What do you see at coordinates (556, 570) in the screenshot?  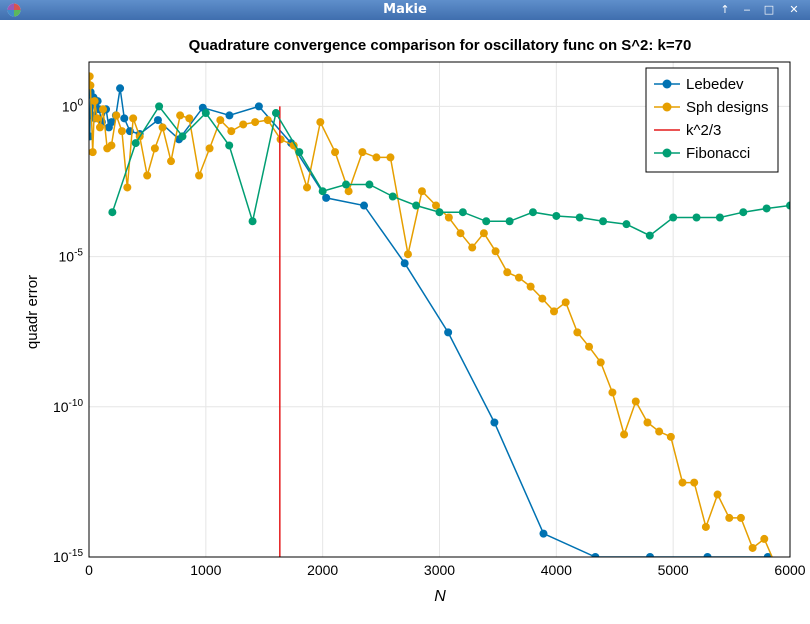 I see `x-tick-label: 4000` at bounding box center [556, 570].